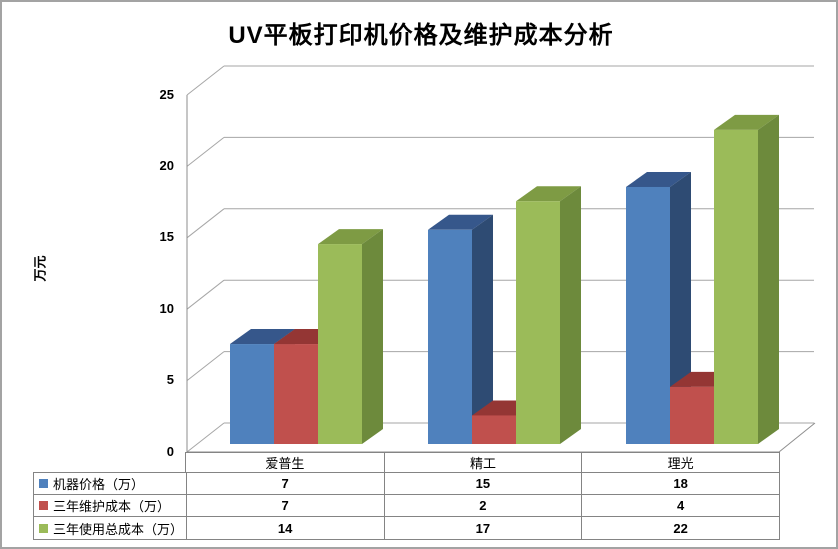  Describe the element at coordinates (166, 94) in the screenshot. I see `y-tick-label-25: 25` at that location.